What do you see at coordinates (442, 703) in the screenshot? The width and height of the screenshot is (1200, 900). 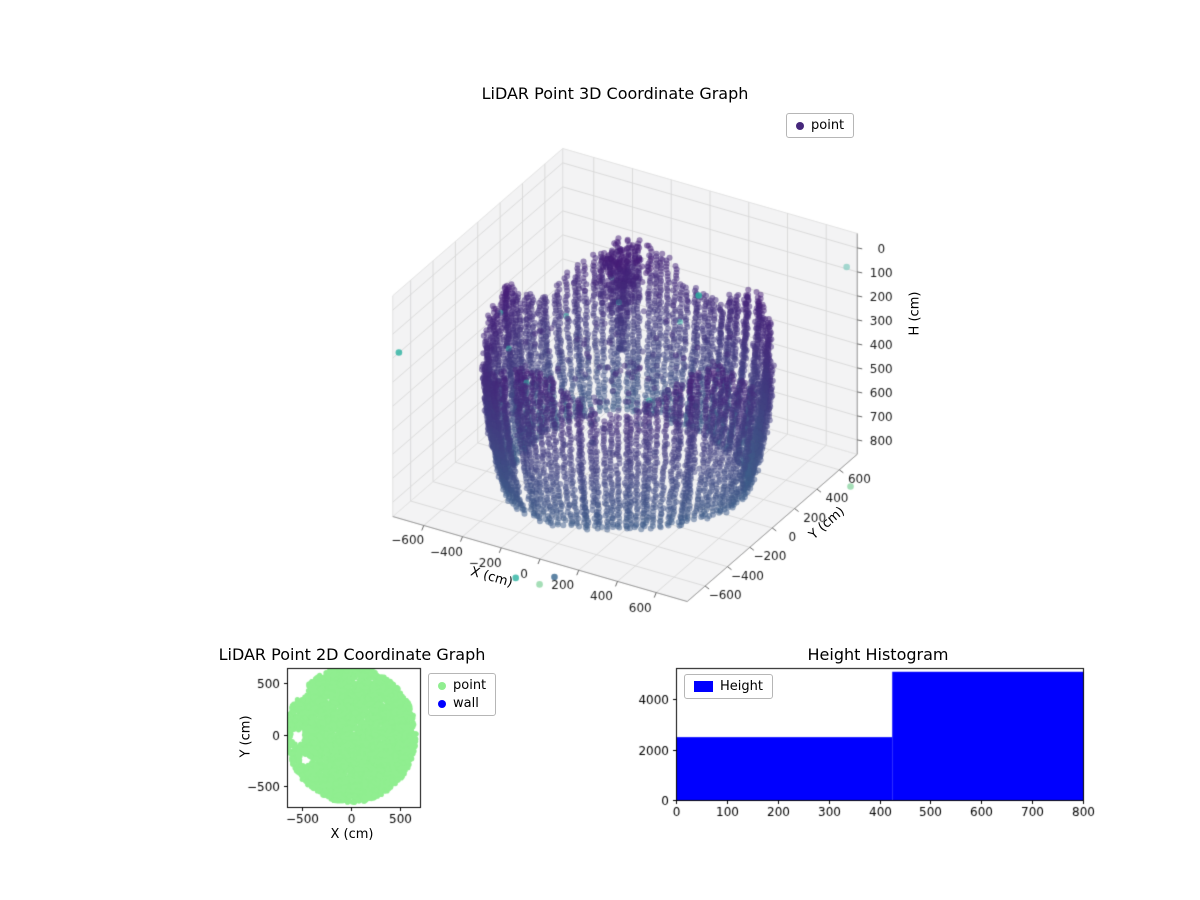 I see `wall-marker-icon` at bounding box center [442, 703].